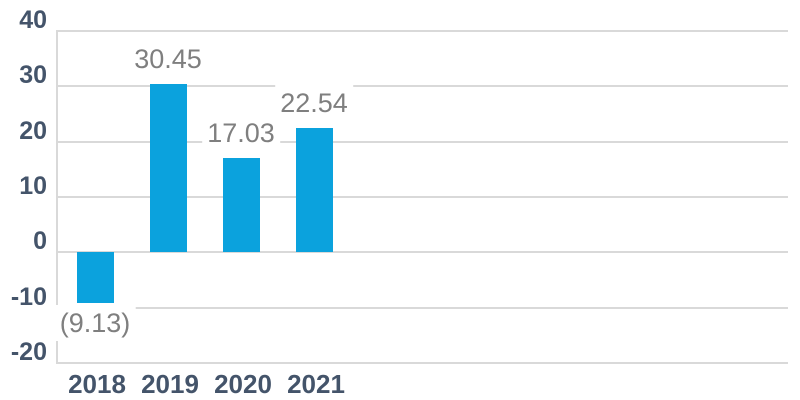  Describe the element at coordinates (33, 130) in the screenshot. I see `y-tick-label-20: 20` at that location.